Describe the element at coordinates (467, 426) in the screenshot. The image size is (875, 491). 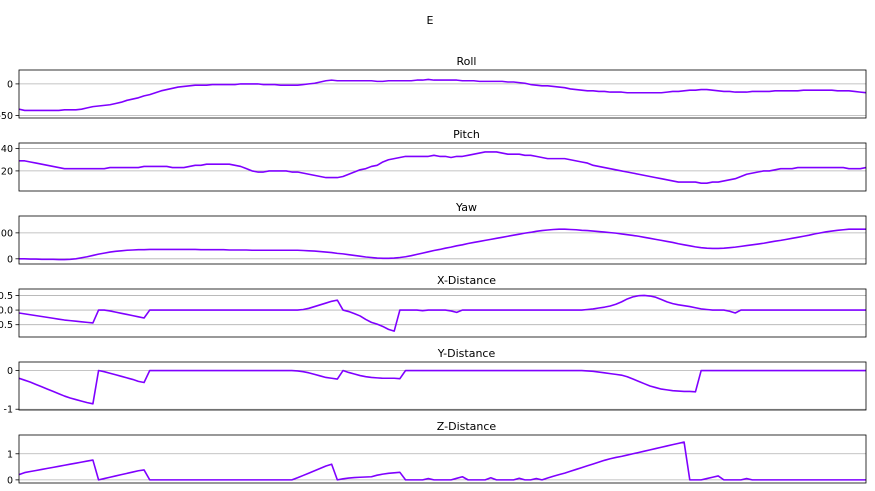
I see `subplot-title: Z-Distance` at that location.